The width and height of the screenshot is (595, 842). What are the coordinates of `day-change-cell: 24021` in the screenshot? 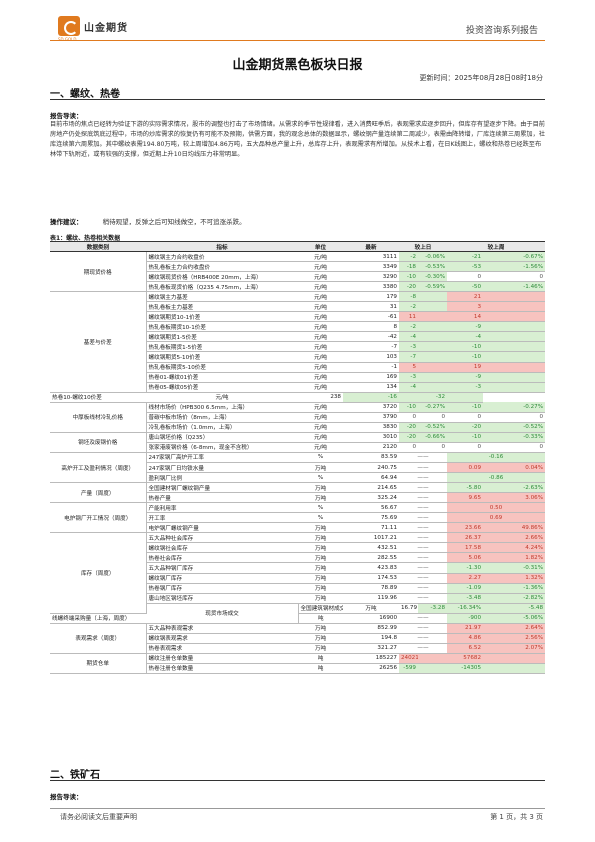 It's located at (408, 658).